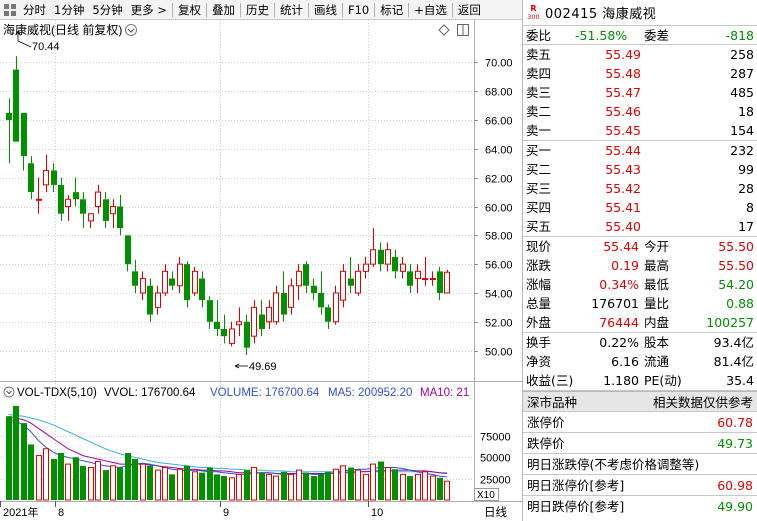 Image resolution: width=757 pixels, height=521 pixels. What do you see at coordinates (263, 367) in the screenshot?
I see `low-price-label: 49.69` at bounding box center [263, 367].